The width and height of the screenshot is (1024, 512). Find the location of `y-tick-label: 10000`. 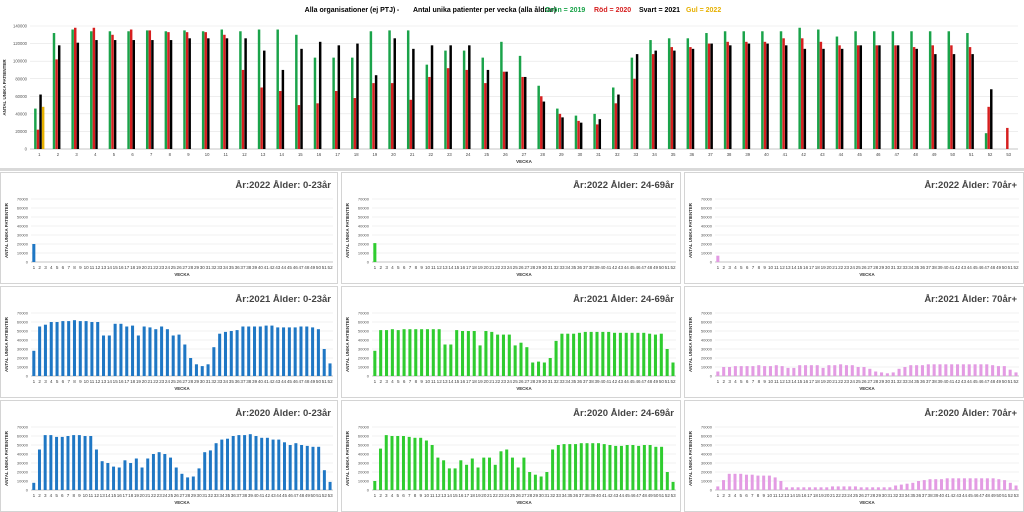

y-tick-label: 10000 is located at coordinates (707, 367).